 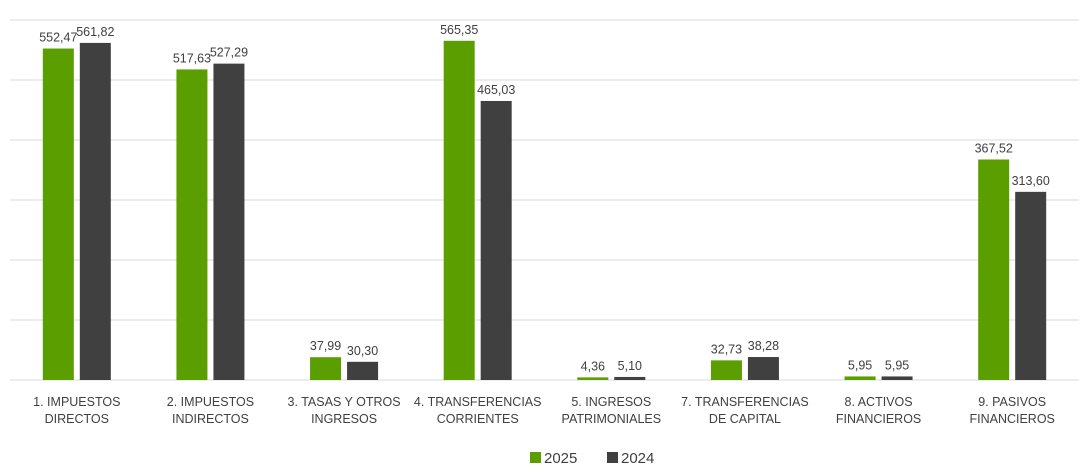 What do you see at coordinates (496, 90) in the screenshot?
I see `data-label-2024-4: 465,03` at bounding box center [496, 90].